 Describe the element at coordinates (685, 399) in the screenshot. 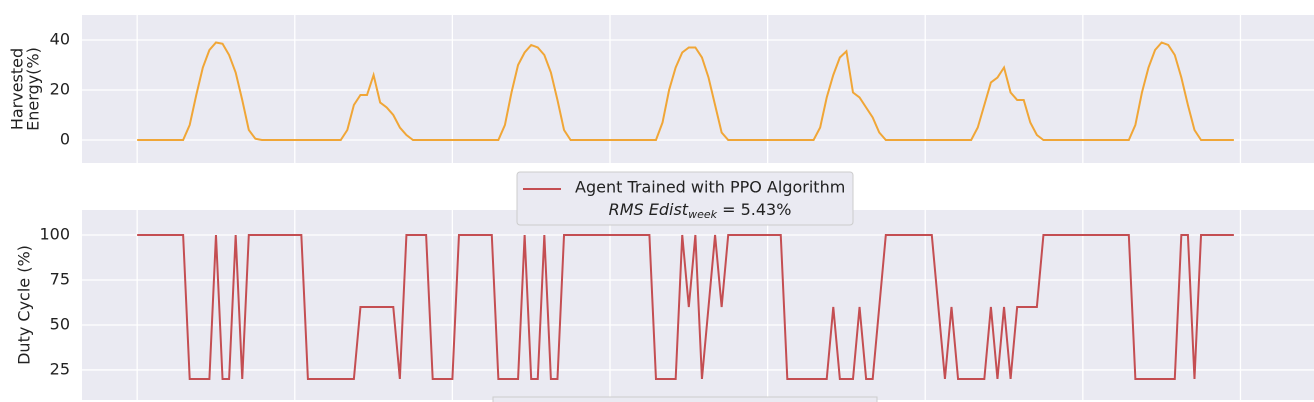

I see `lower-legend-box` at that location.